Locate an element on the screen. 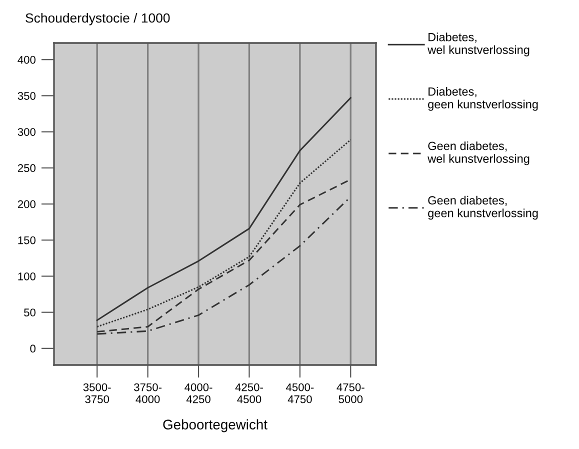 This screenshot has height=449, width=579. x-tick-label: 4750- 5000 is located at coordinates (350, 393).